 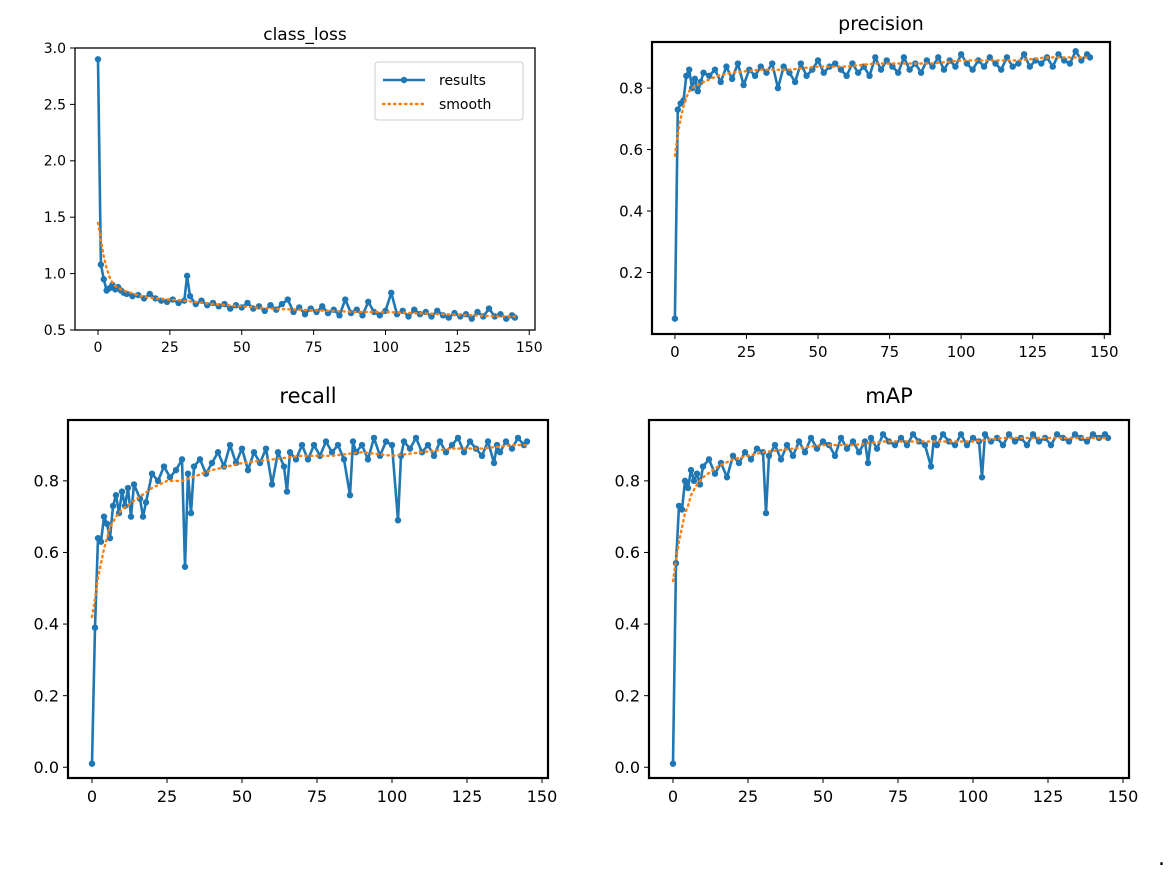 What do you see at coordinates (46, 767) in the screenshot?
I see `y-tick-label: 0.0` at bounding box center [46, 767].